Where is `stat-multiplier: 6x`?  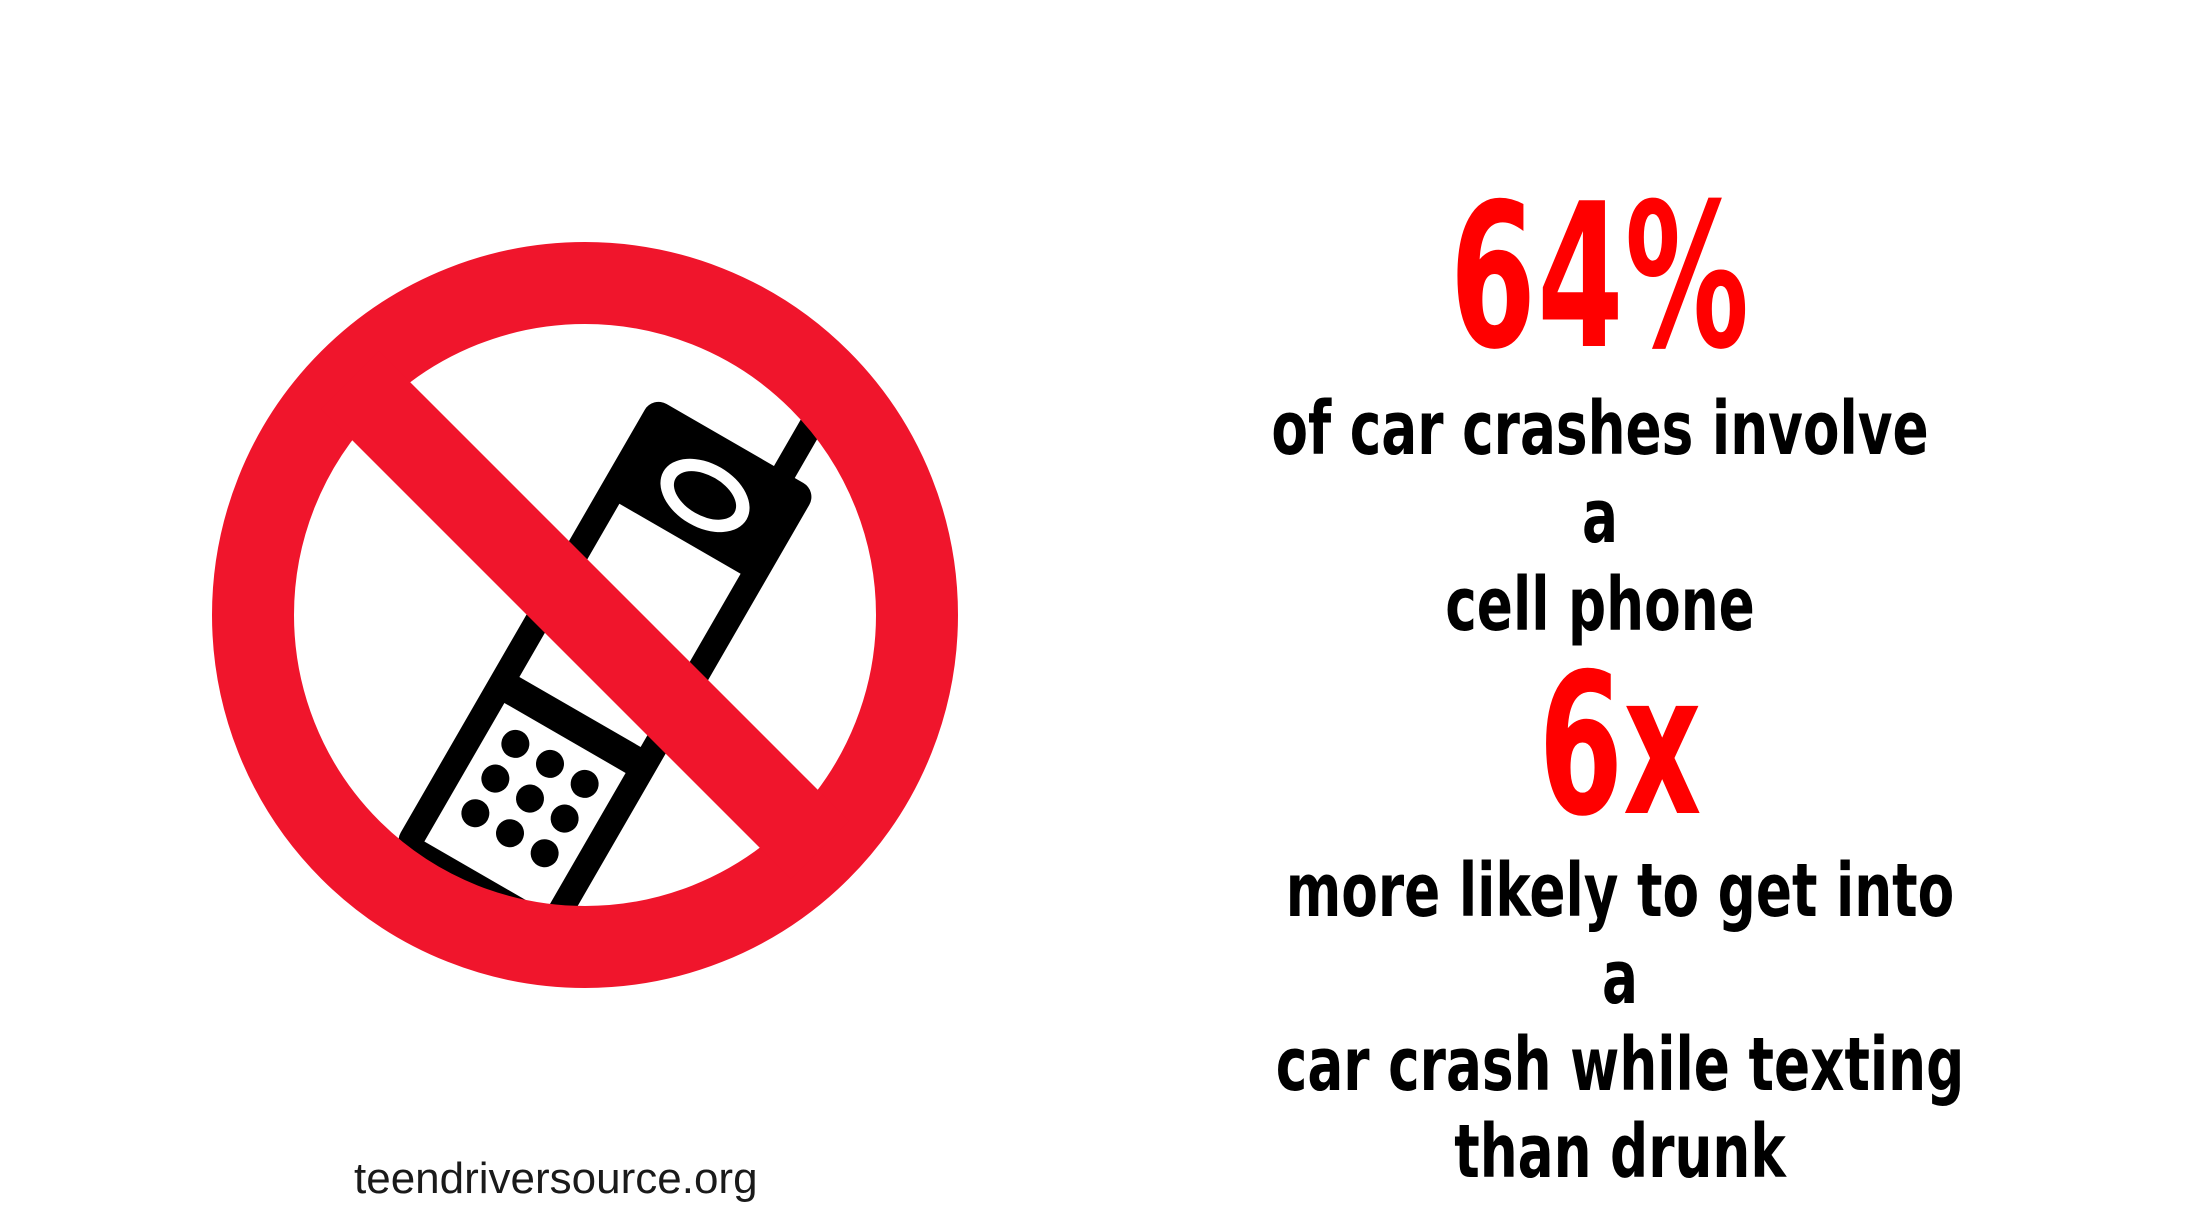
stat-multiplier: 6x is located at coordinates (1620, 746).